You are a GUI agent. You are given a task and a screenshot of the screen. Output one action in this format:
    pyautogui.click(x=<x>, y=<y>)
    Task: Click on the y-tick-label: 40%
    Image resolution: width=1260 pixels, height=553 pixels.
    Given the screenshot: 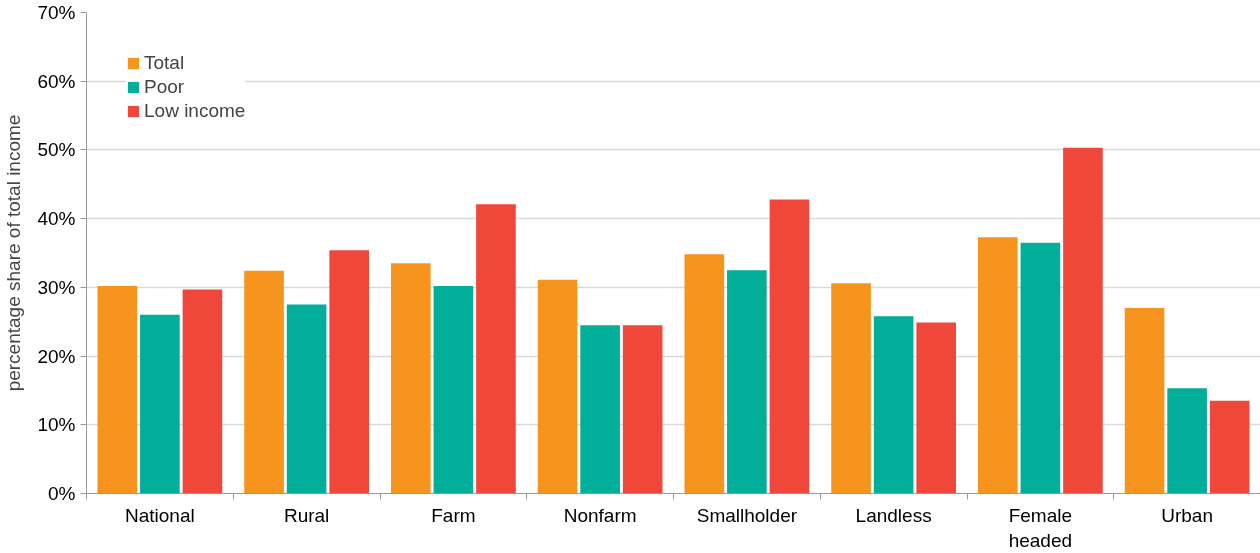 What is the action you would take?
    pyautogui.click(x=56, y=219)
    